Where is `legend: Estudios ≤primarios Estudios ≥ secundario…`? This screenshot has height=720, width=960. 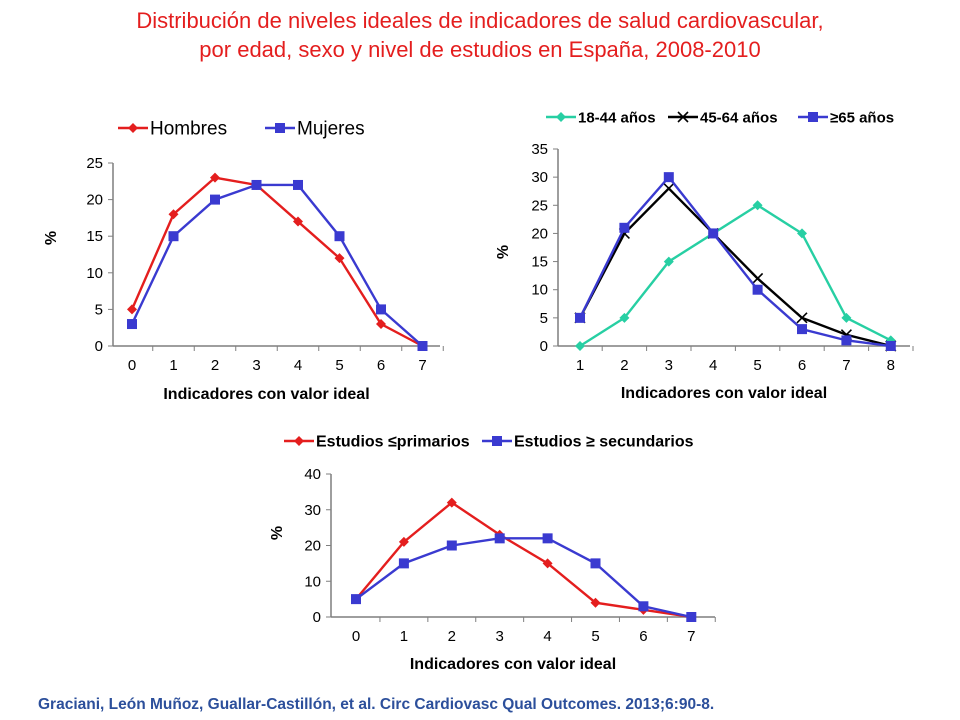 legend: Estudios ≤primarios Estudios ≥ secundario… is located at coordinates (489, 442).